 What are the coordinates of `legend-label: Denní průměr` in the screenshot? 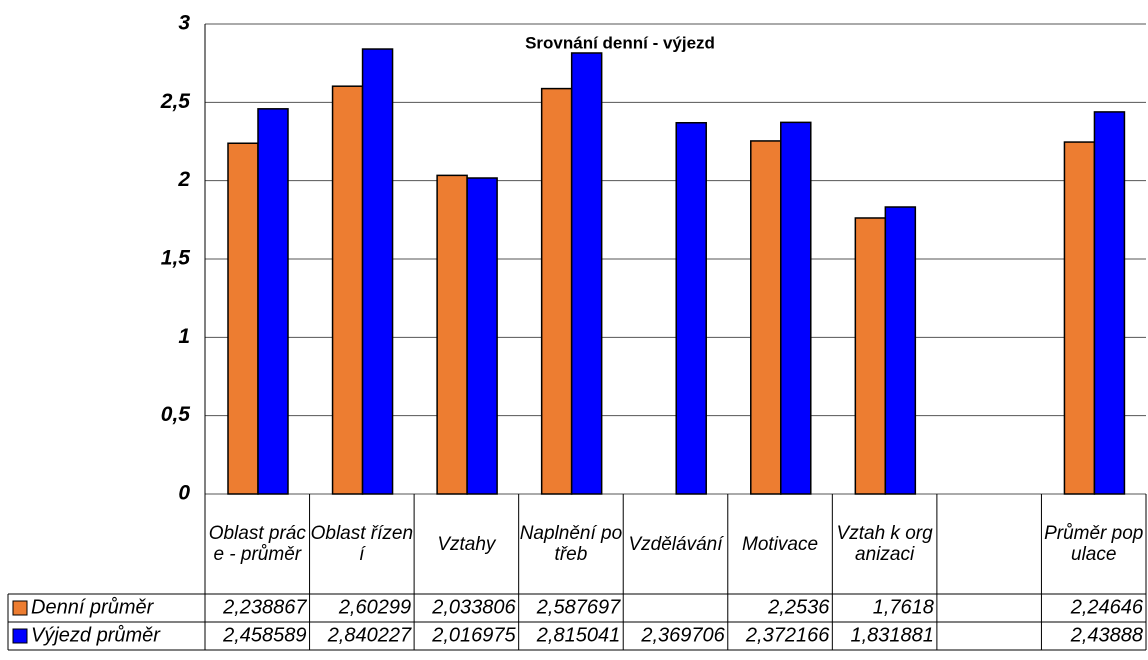 It's located at (93, 607).